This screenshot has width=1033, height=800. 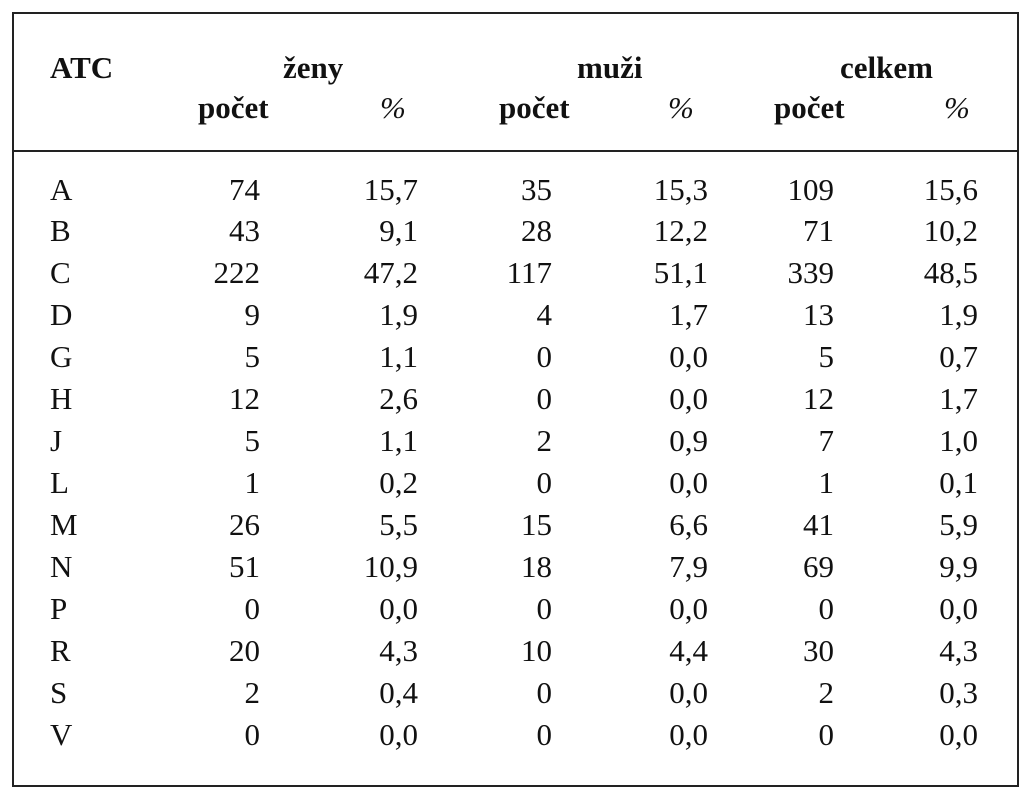 What do you see at coordinates (82, 67) in the screenshot?
I see `header-atc: ATC` at bounding box center [82, 67].